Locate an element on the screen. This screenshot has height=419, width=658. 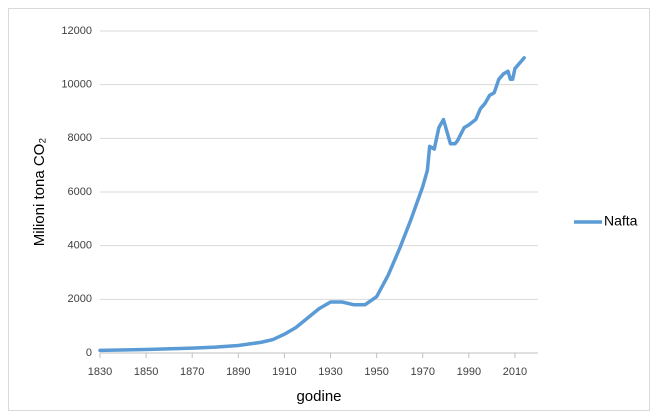
x-tick-label: 1870 is located at coordinates (192, 372).